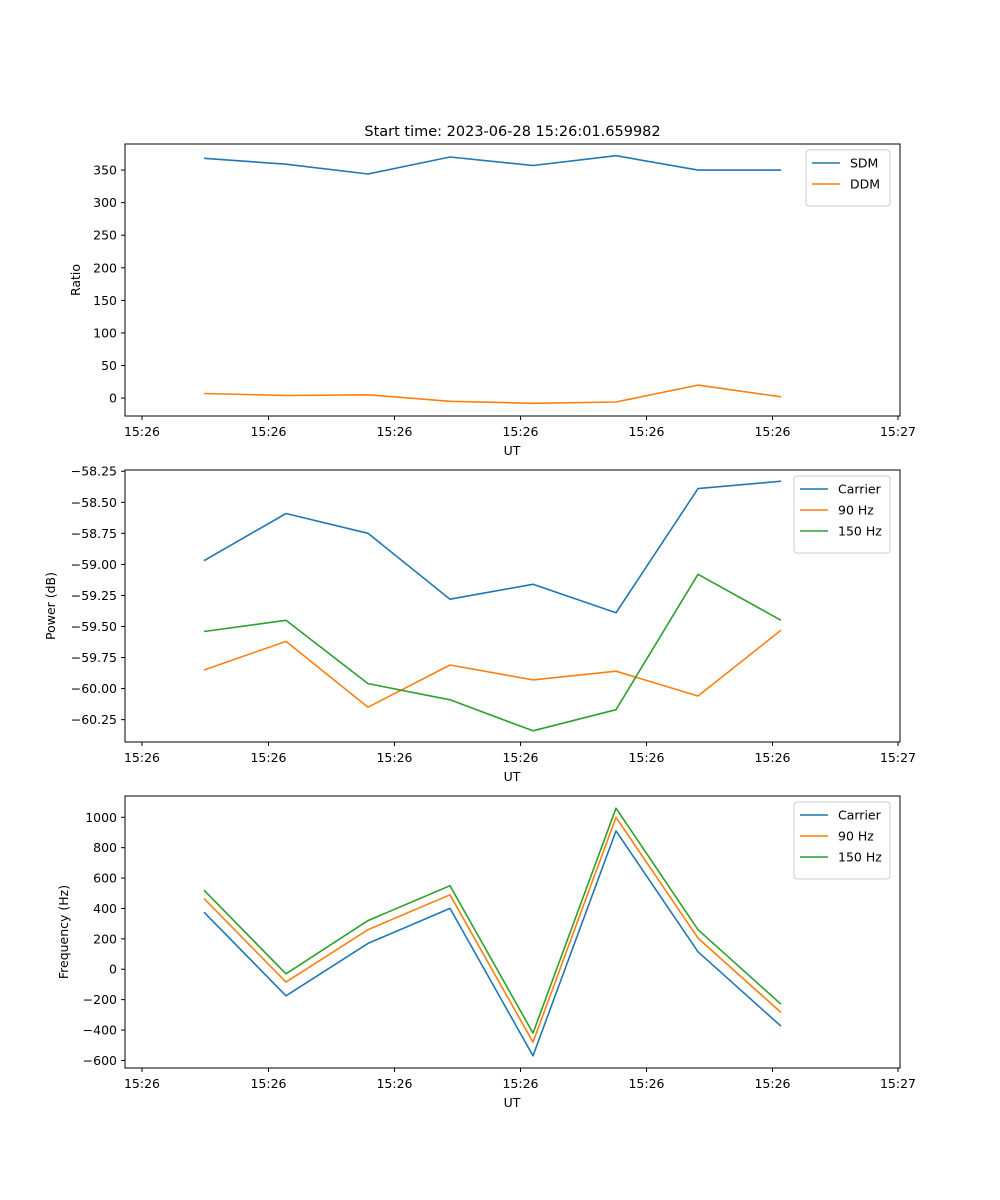 The image size is (1000, 1200). I want to click on y-tick-label: −400, so click(100, 1030).